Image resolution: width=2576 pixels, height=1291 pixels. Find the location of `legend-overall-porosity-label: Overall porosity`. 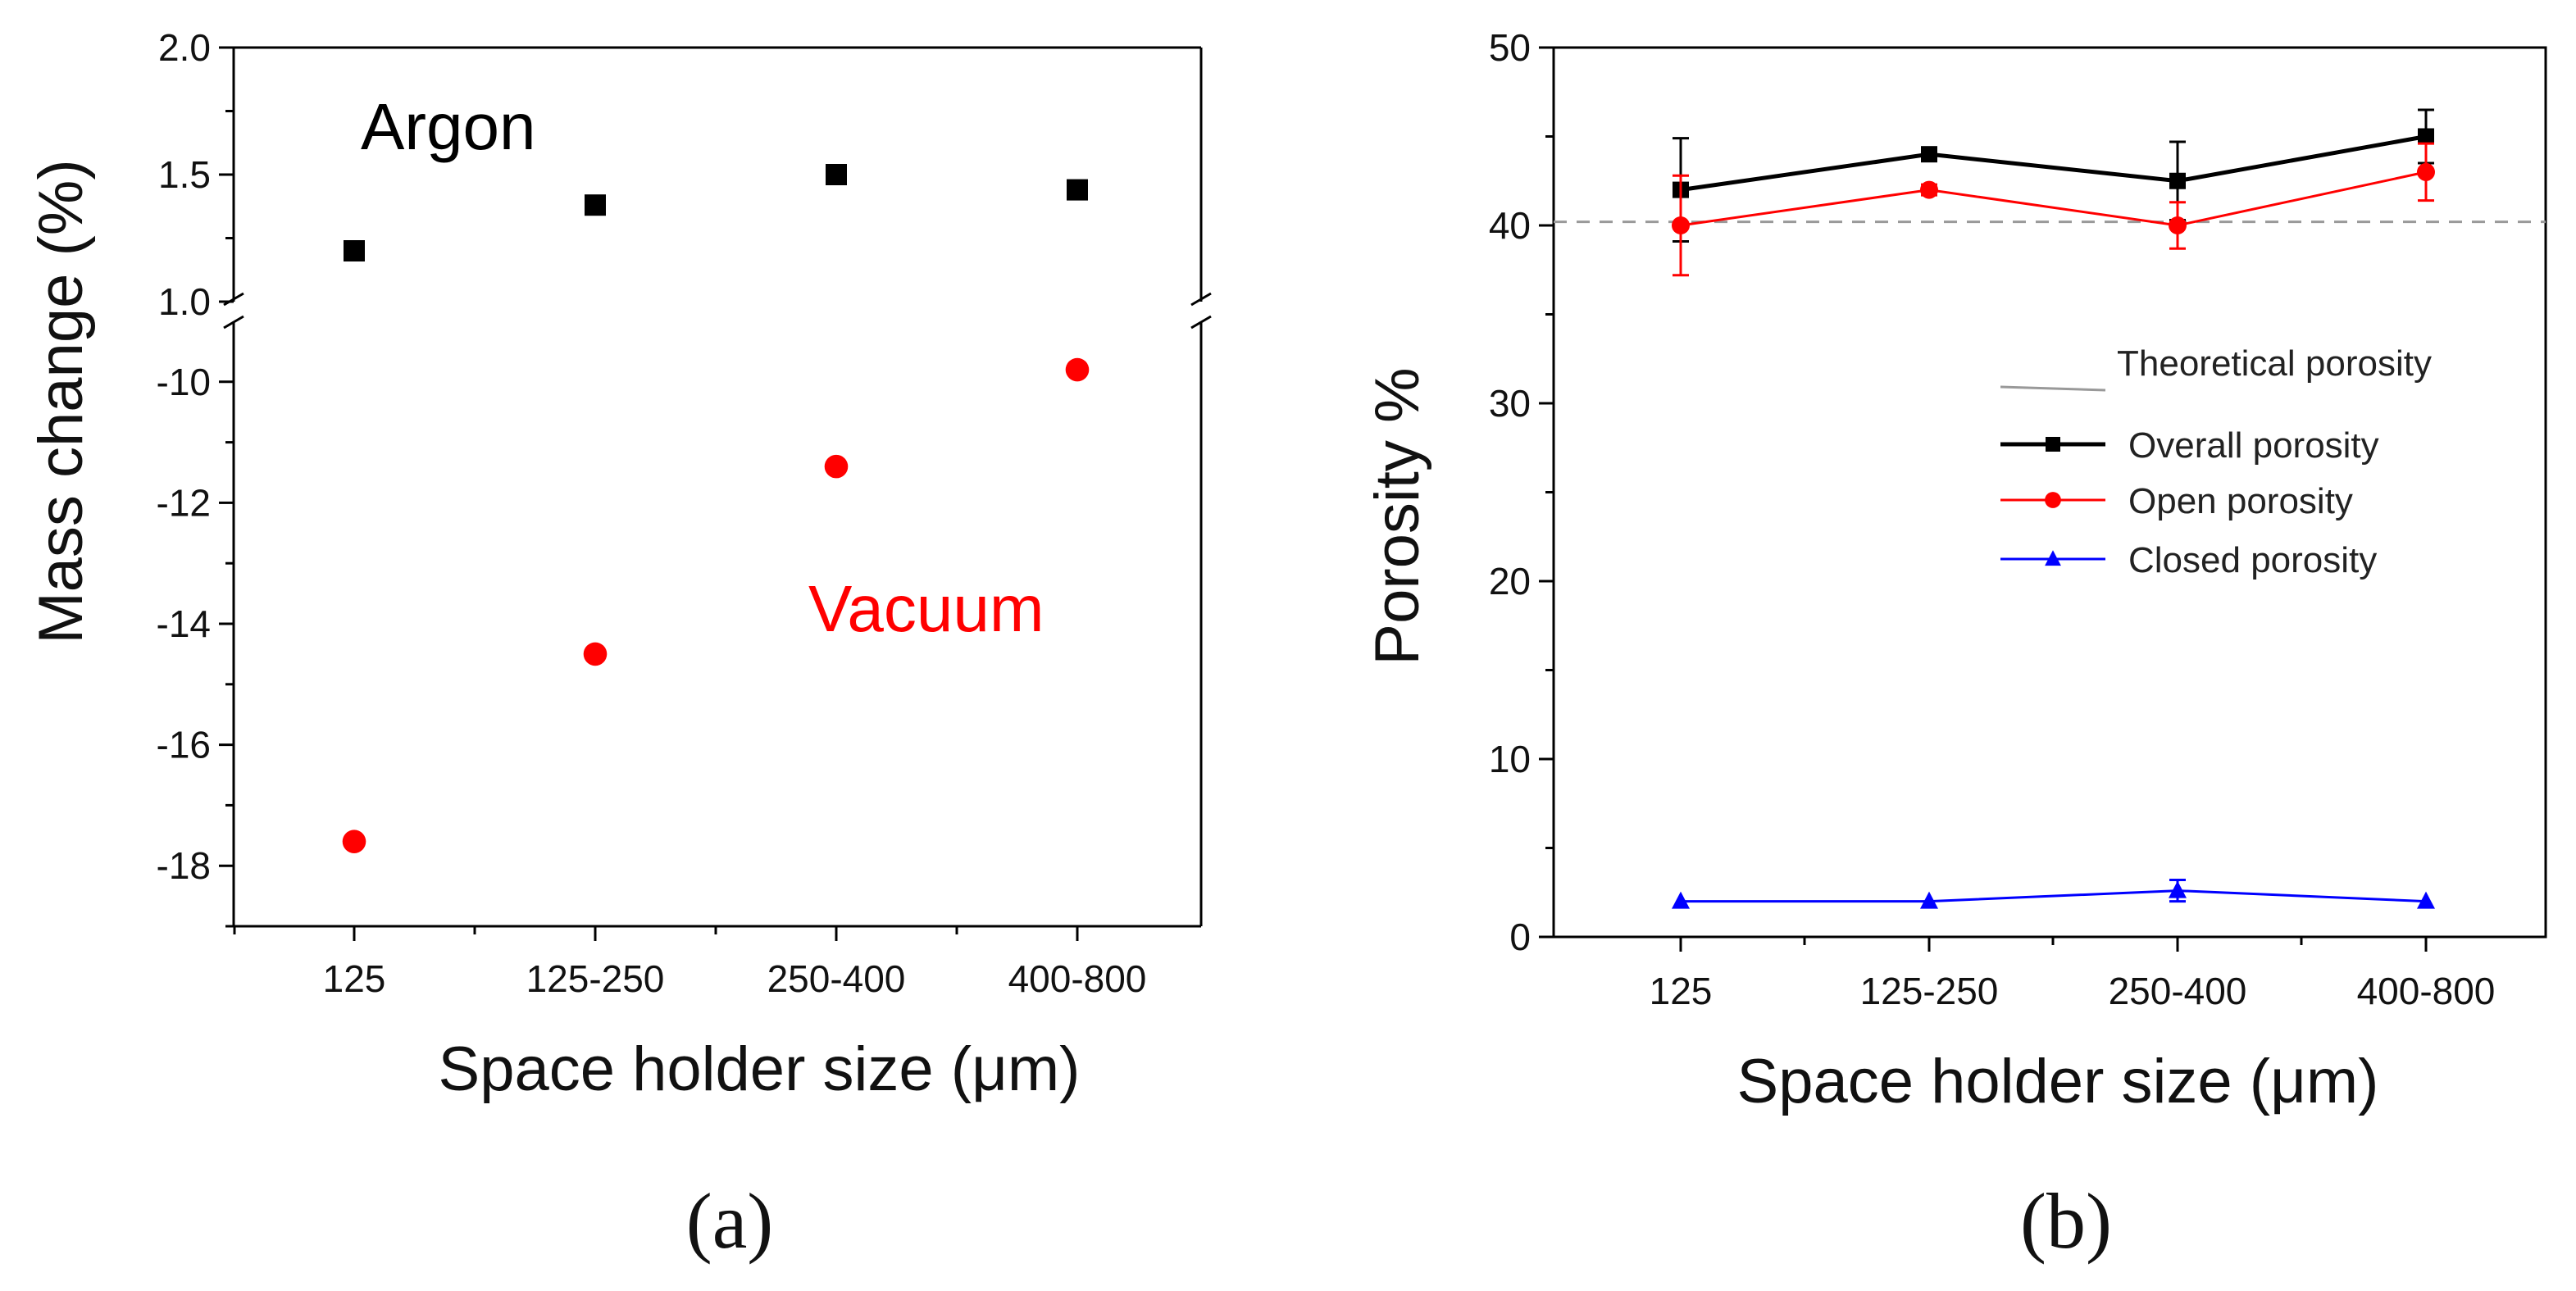

legend-overall-porosity-label: Overall porosity is located at coordinates (2253, 445).